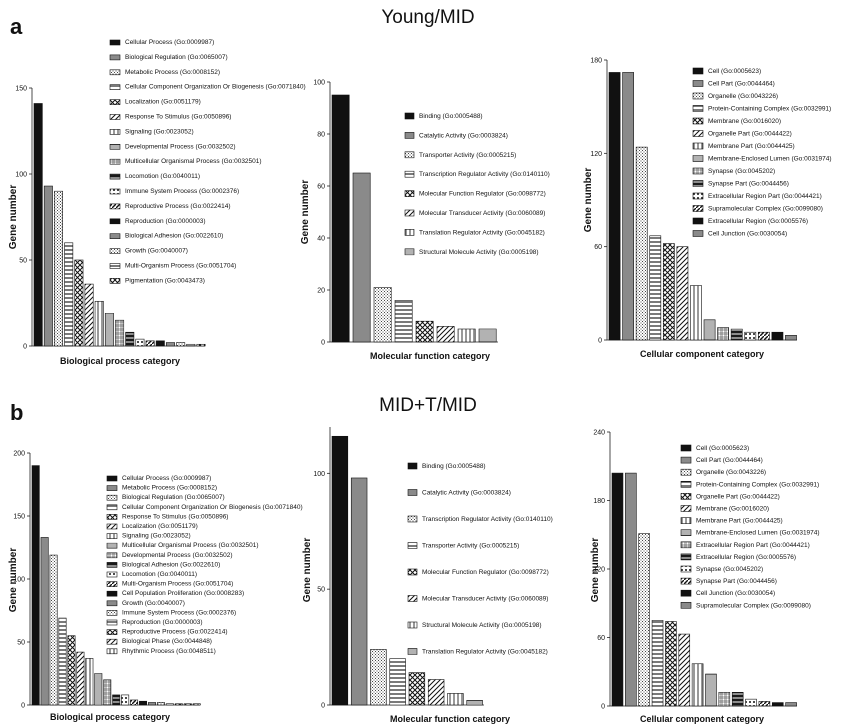 This screenshot has height=728, width=857. What do you see at coordinates (741, 84) in the screenshot?
I see `legend-label: Cell Part (Go:0044464)` at bounding box center [741, 84].